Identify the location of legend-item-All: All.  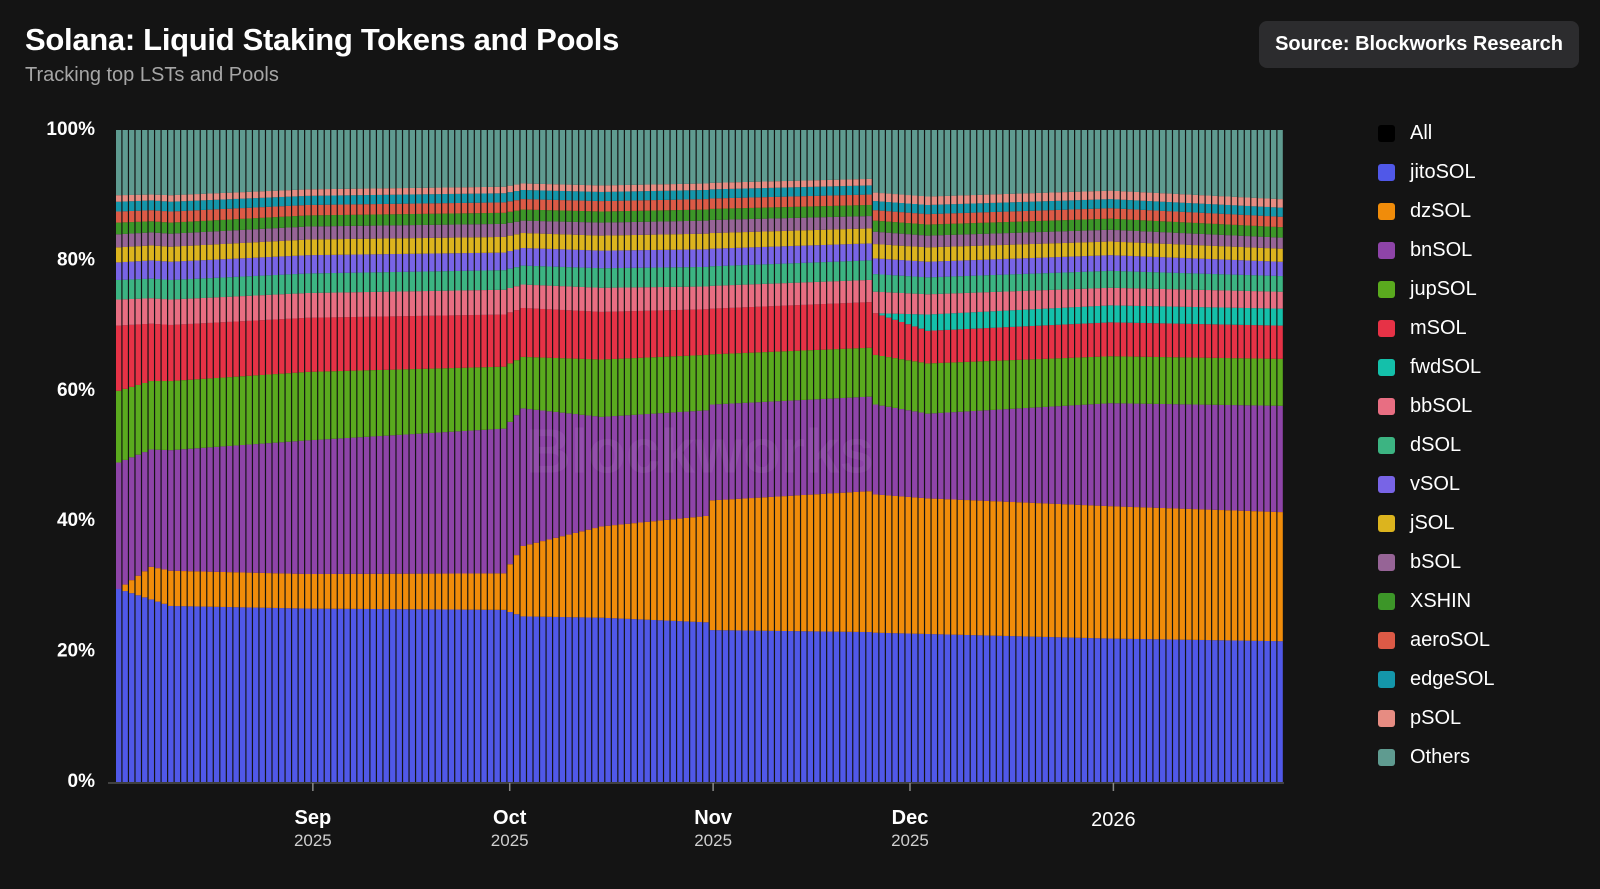
(1405, 133).